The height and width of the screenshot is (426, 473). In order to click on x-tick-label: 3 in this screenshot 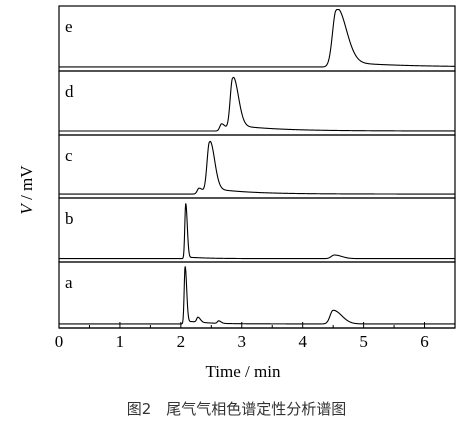, I will do `click(242, 341)`.